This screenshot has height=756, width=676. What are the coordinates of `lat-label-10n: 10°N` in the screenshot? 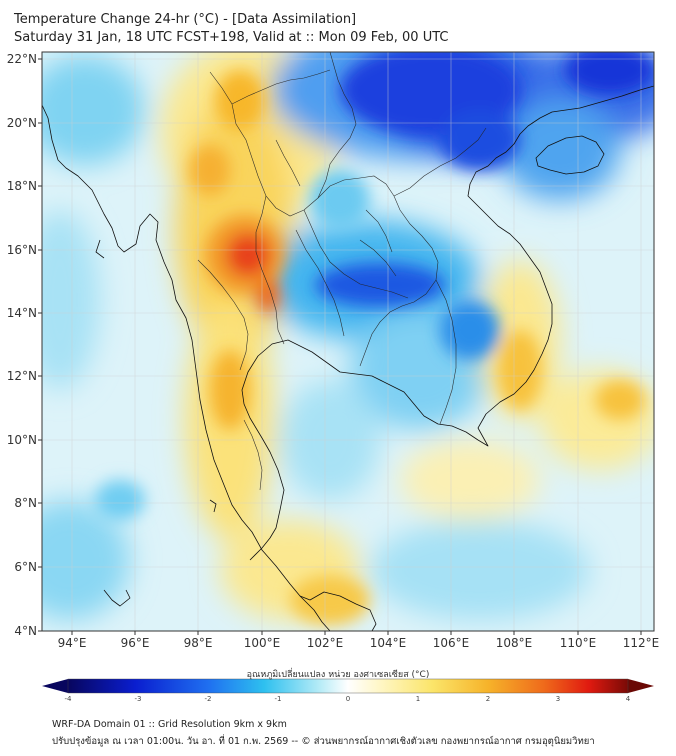 It's located at (22, 440).